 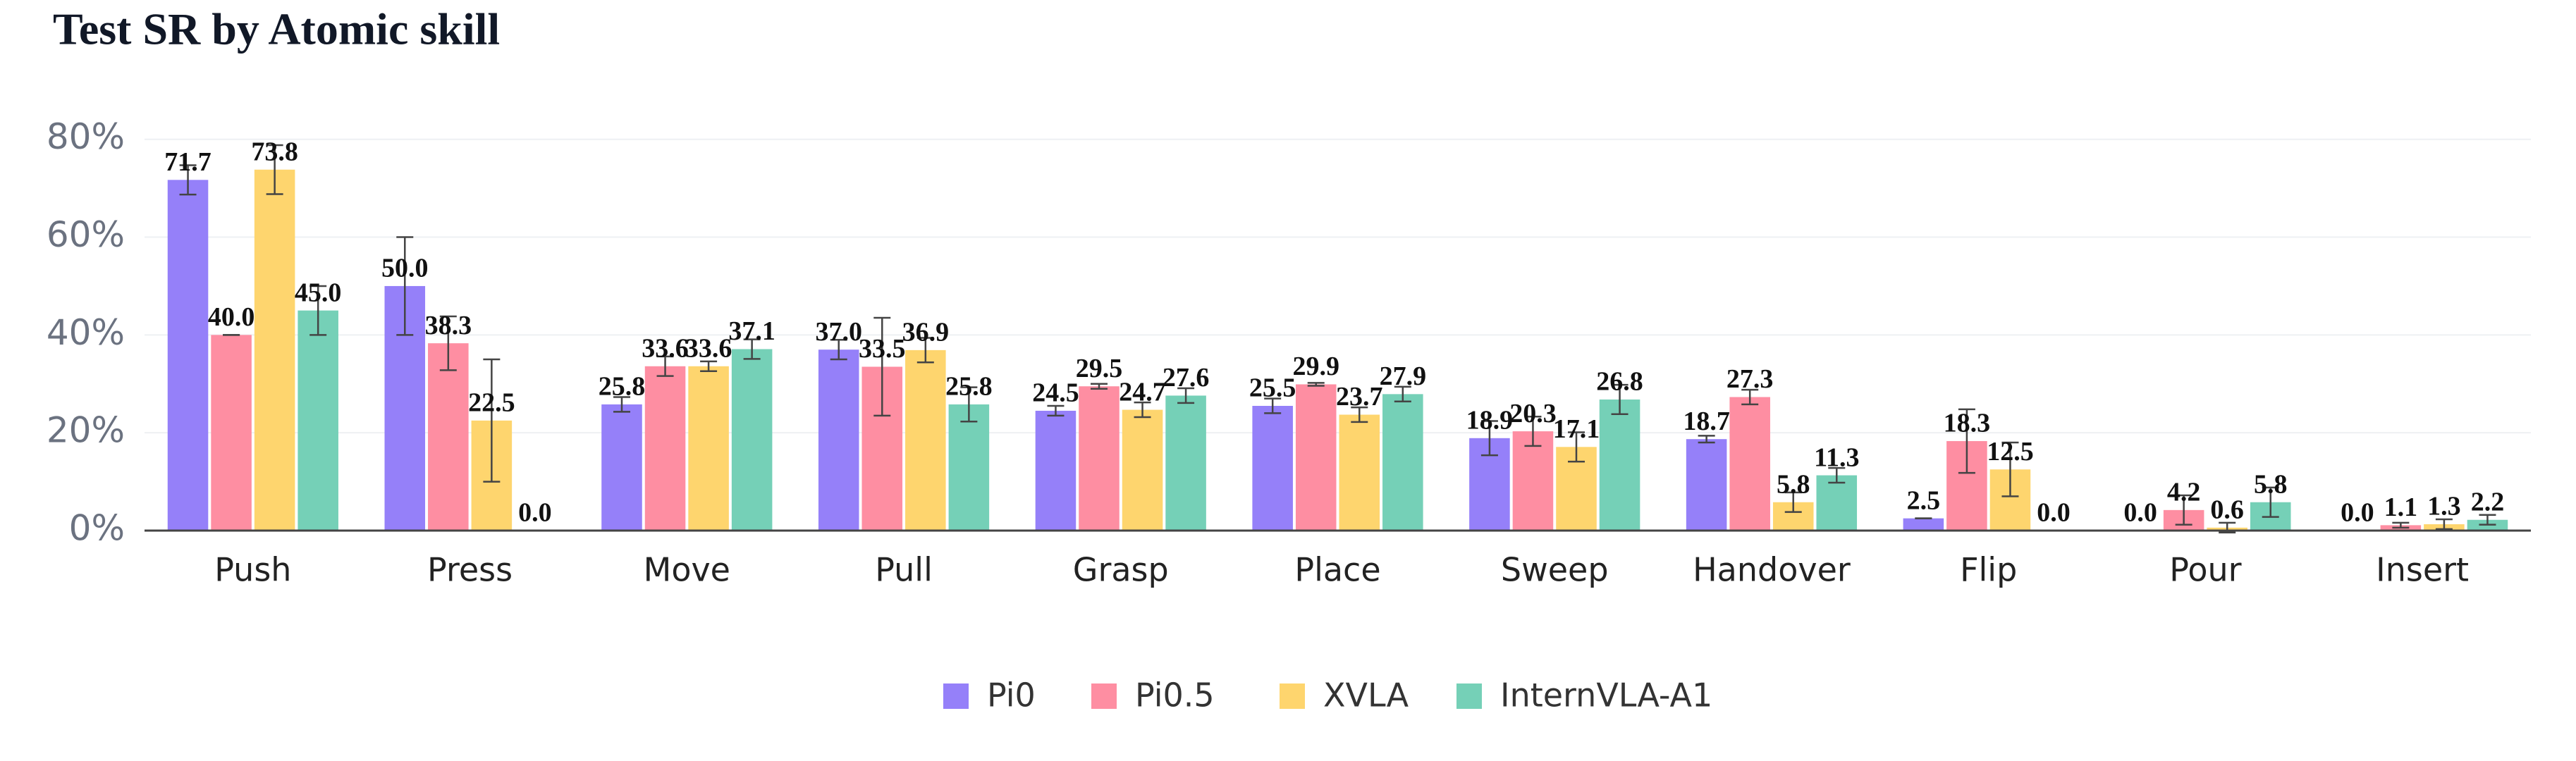 What do you see at coordinates (751, 331) in the screenshot?
I see `data-label: 37.1` at bounding box center [751, 331].